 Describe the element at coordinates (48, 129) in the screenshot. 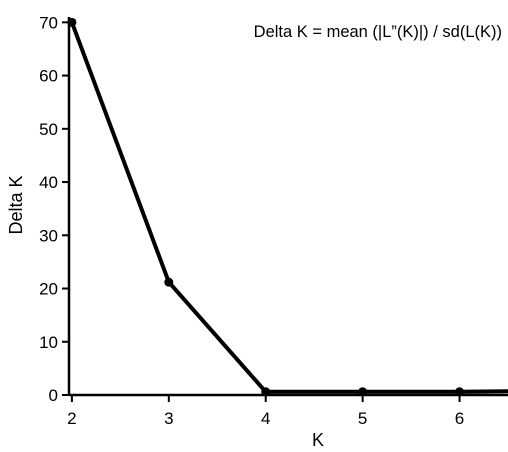

I see `y-tick-label: 50` at that location.